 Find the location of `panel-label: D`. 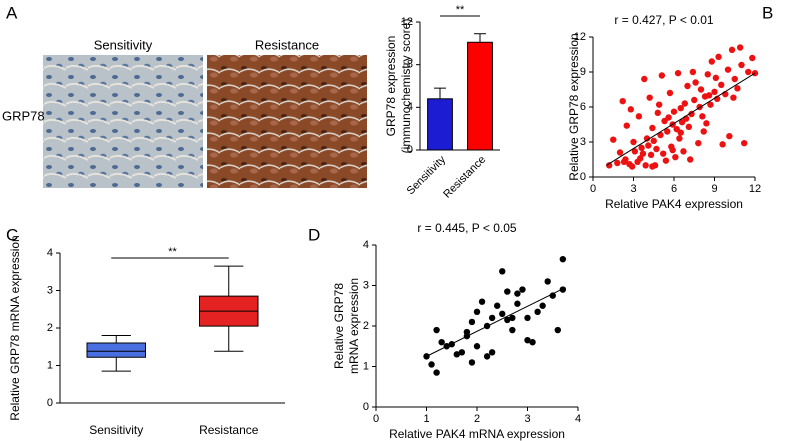

panel-label: D is located at coordinates (314, 234).